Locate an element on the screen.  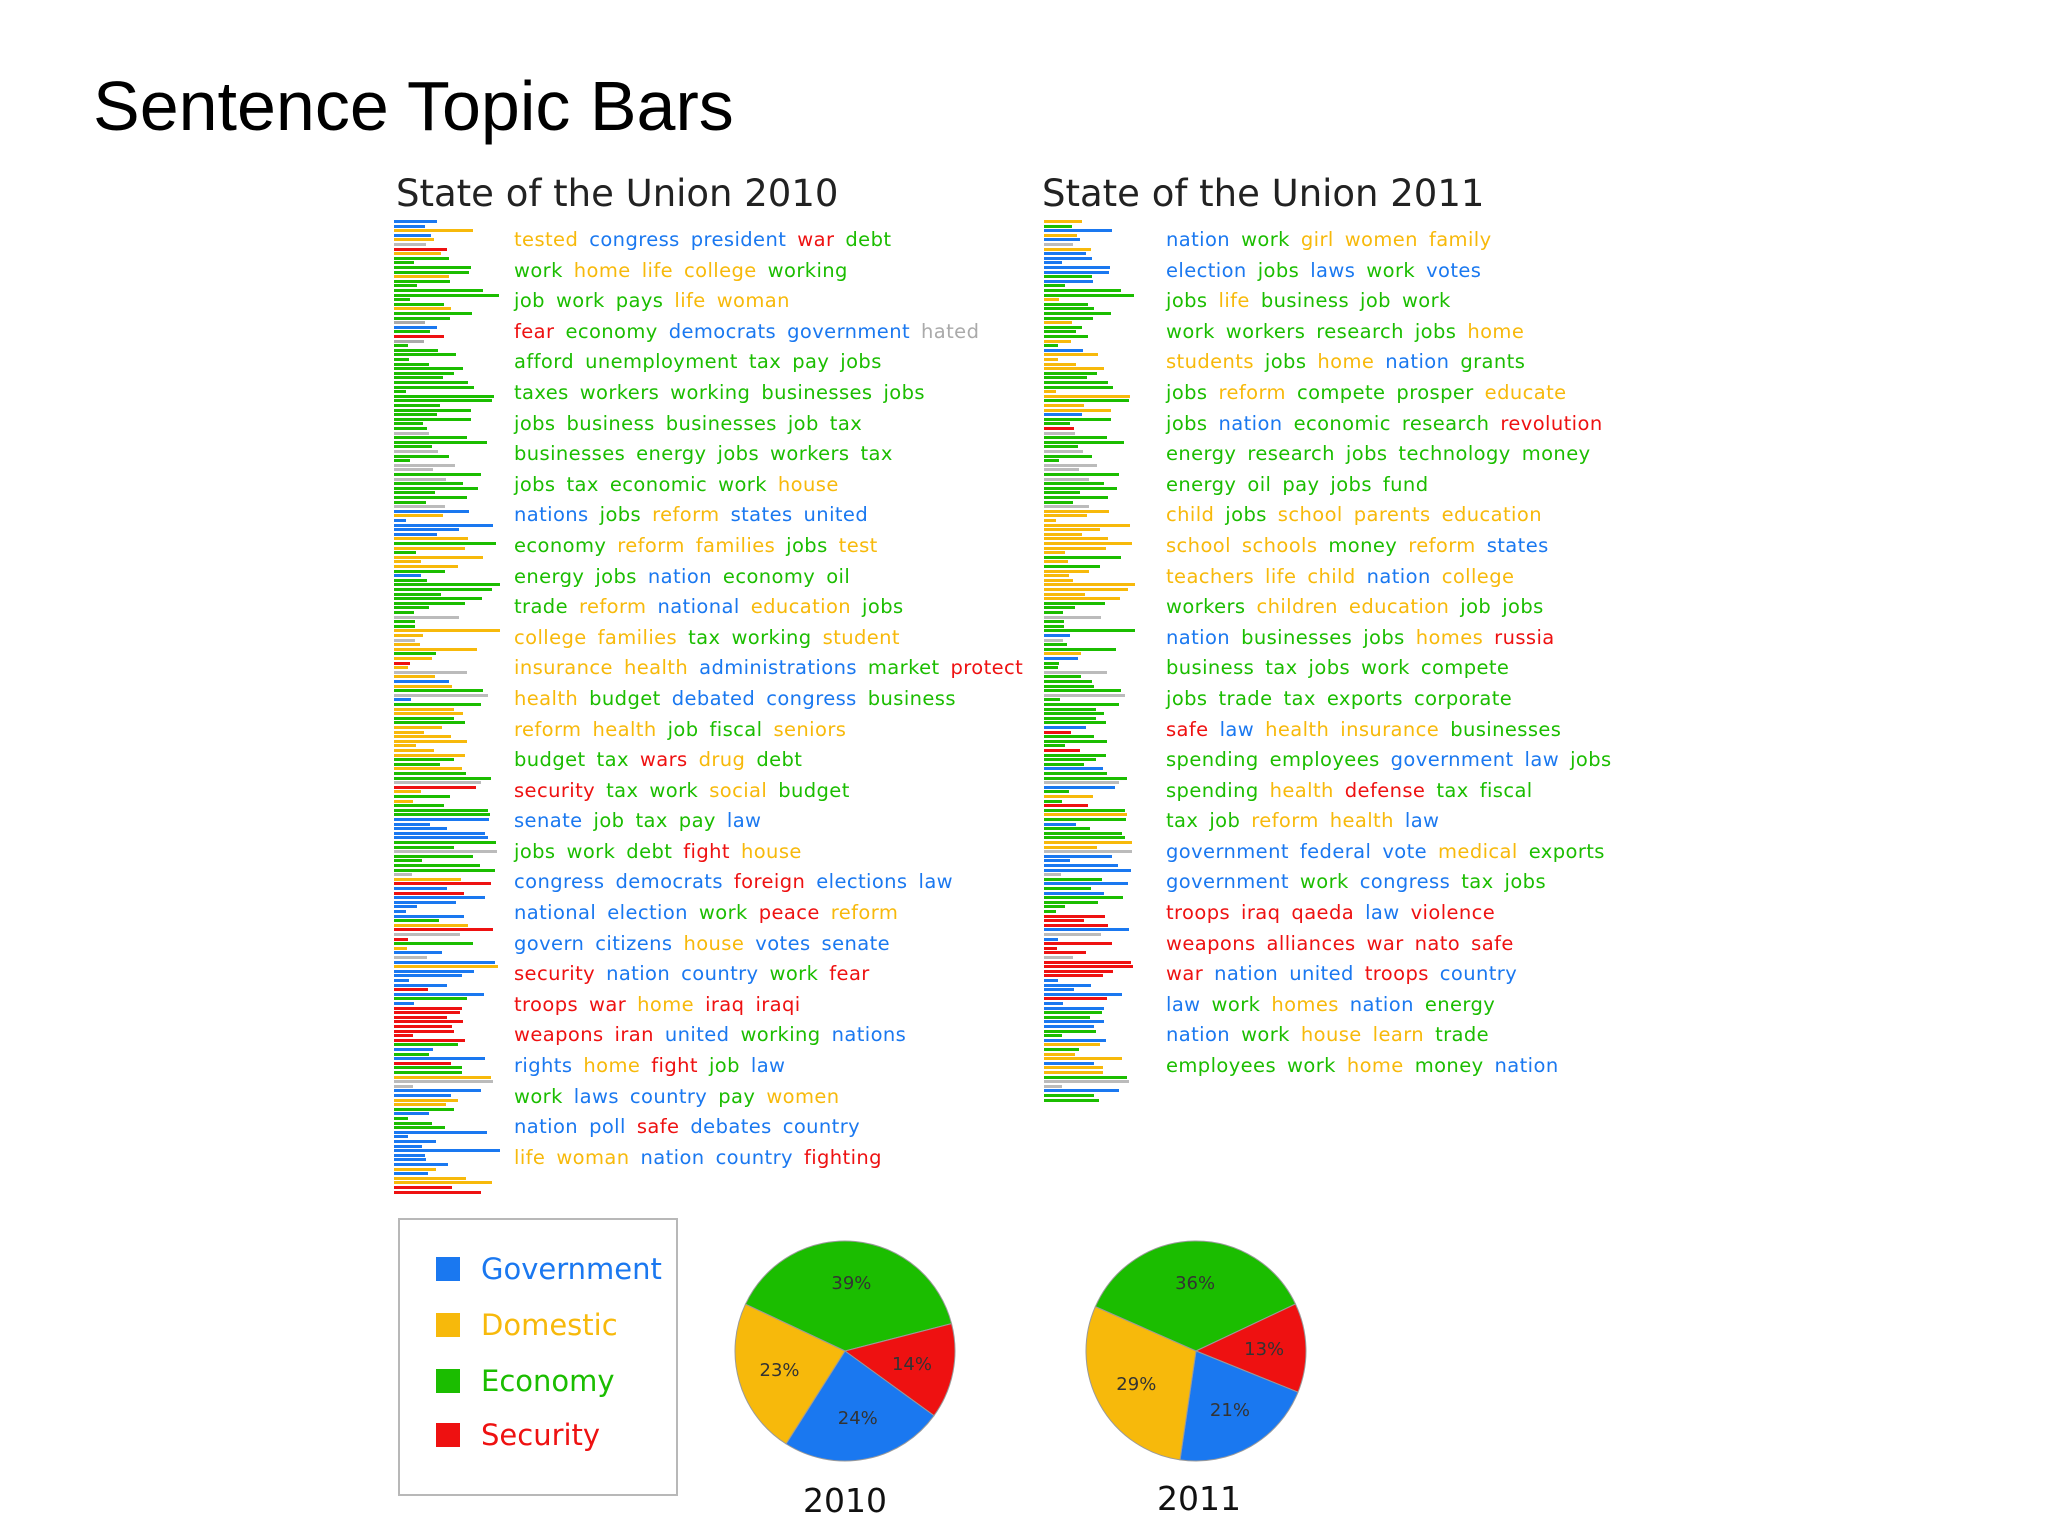
sentence-row: nation work girl women family is located at coordinates (1394, 243).